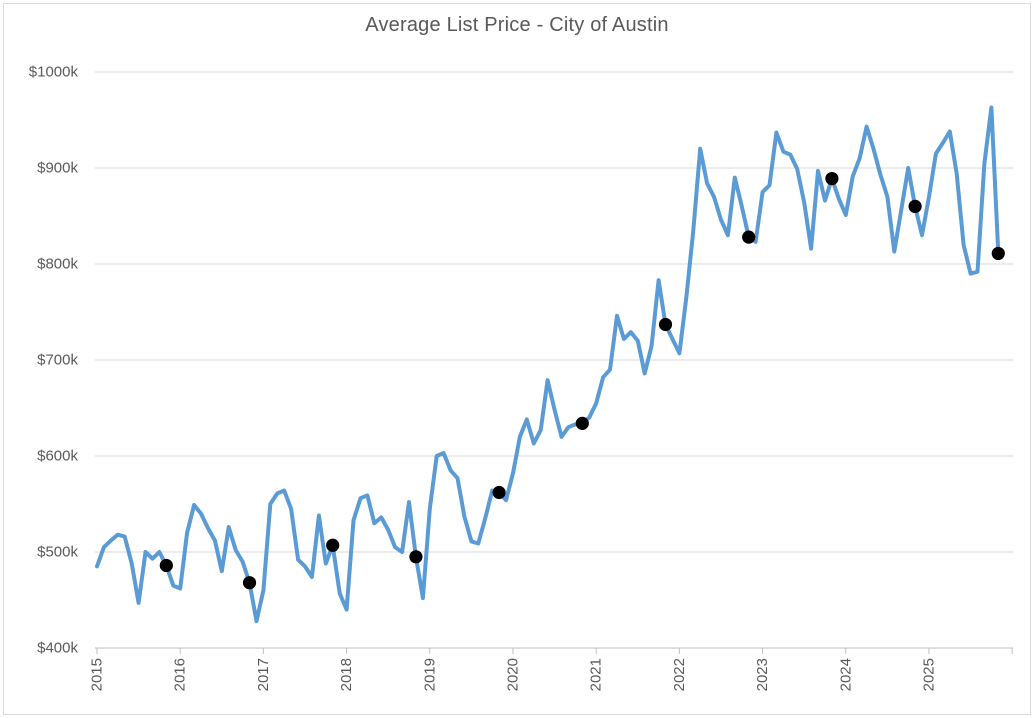 The image size is (1034, 718). What do you see at coordinates (57, 648) in the screenshot?
I see `y-axis-label: $400k` at bounding box center [57, 648].